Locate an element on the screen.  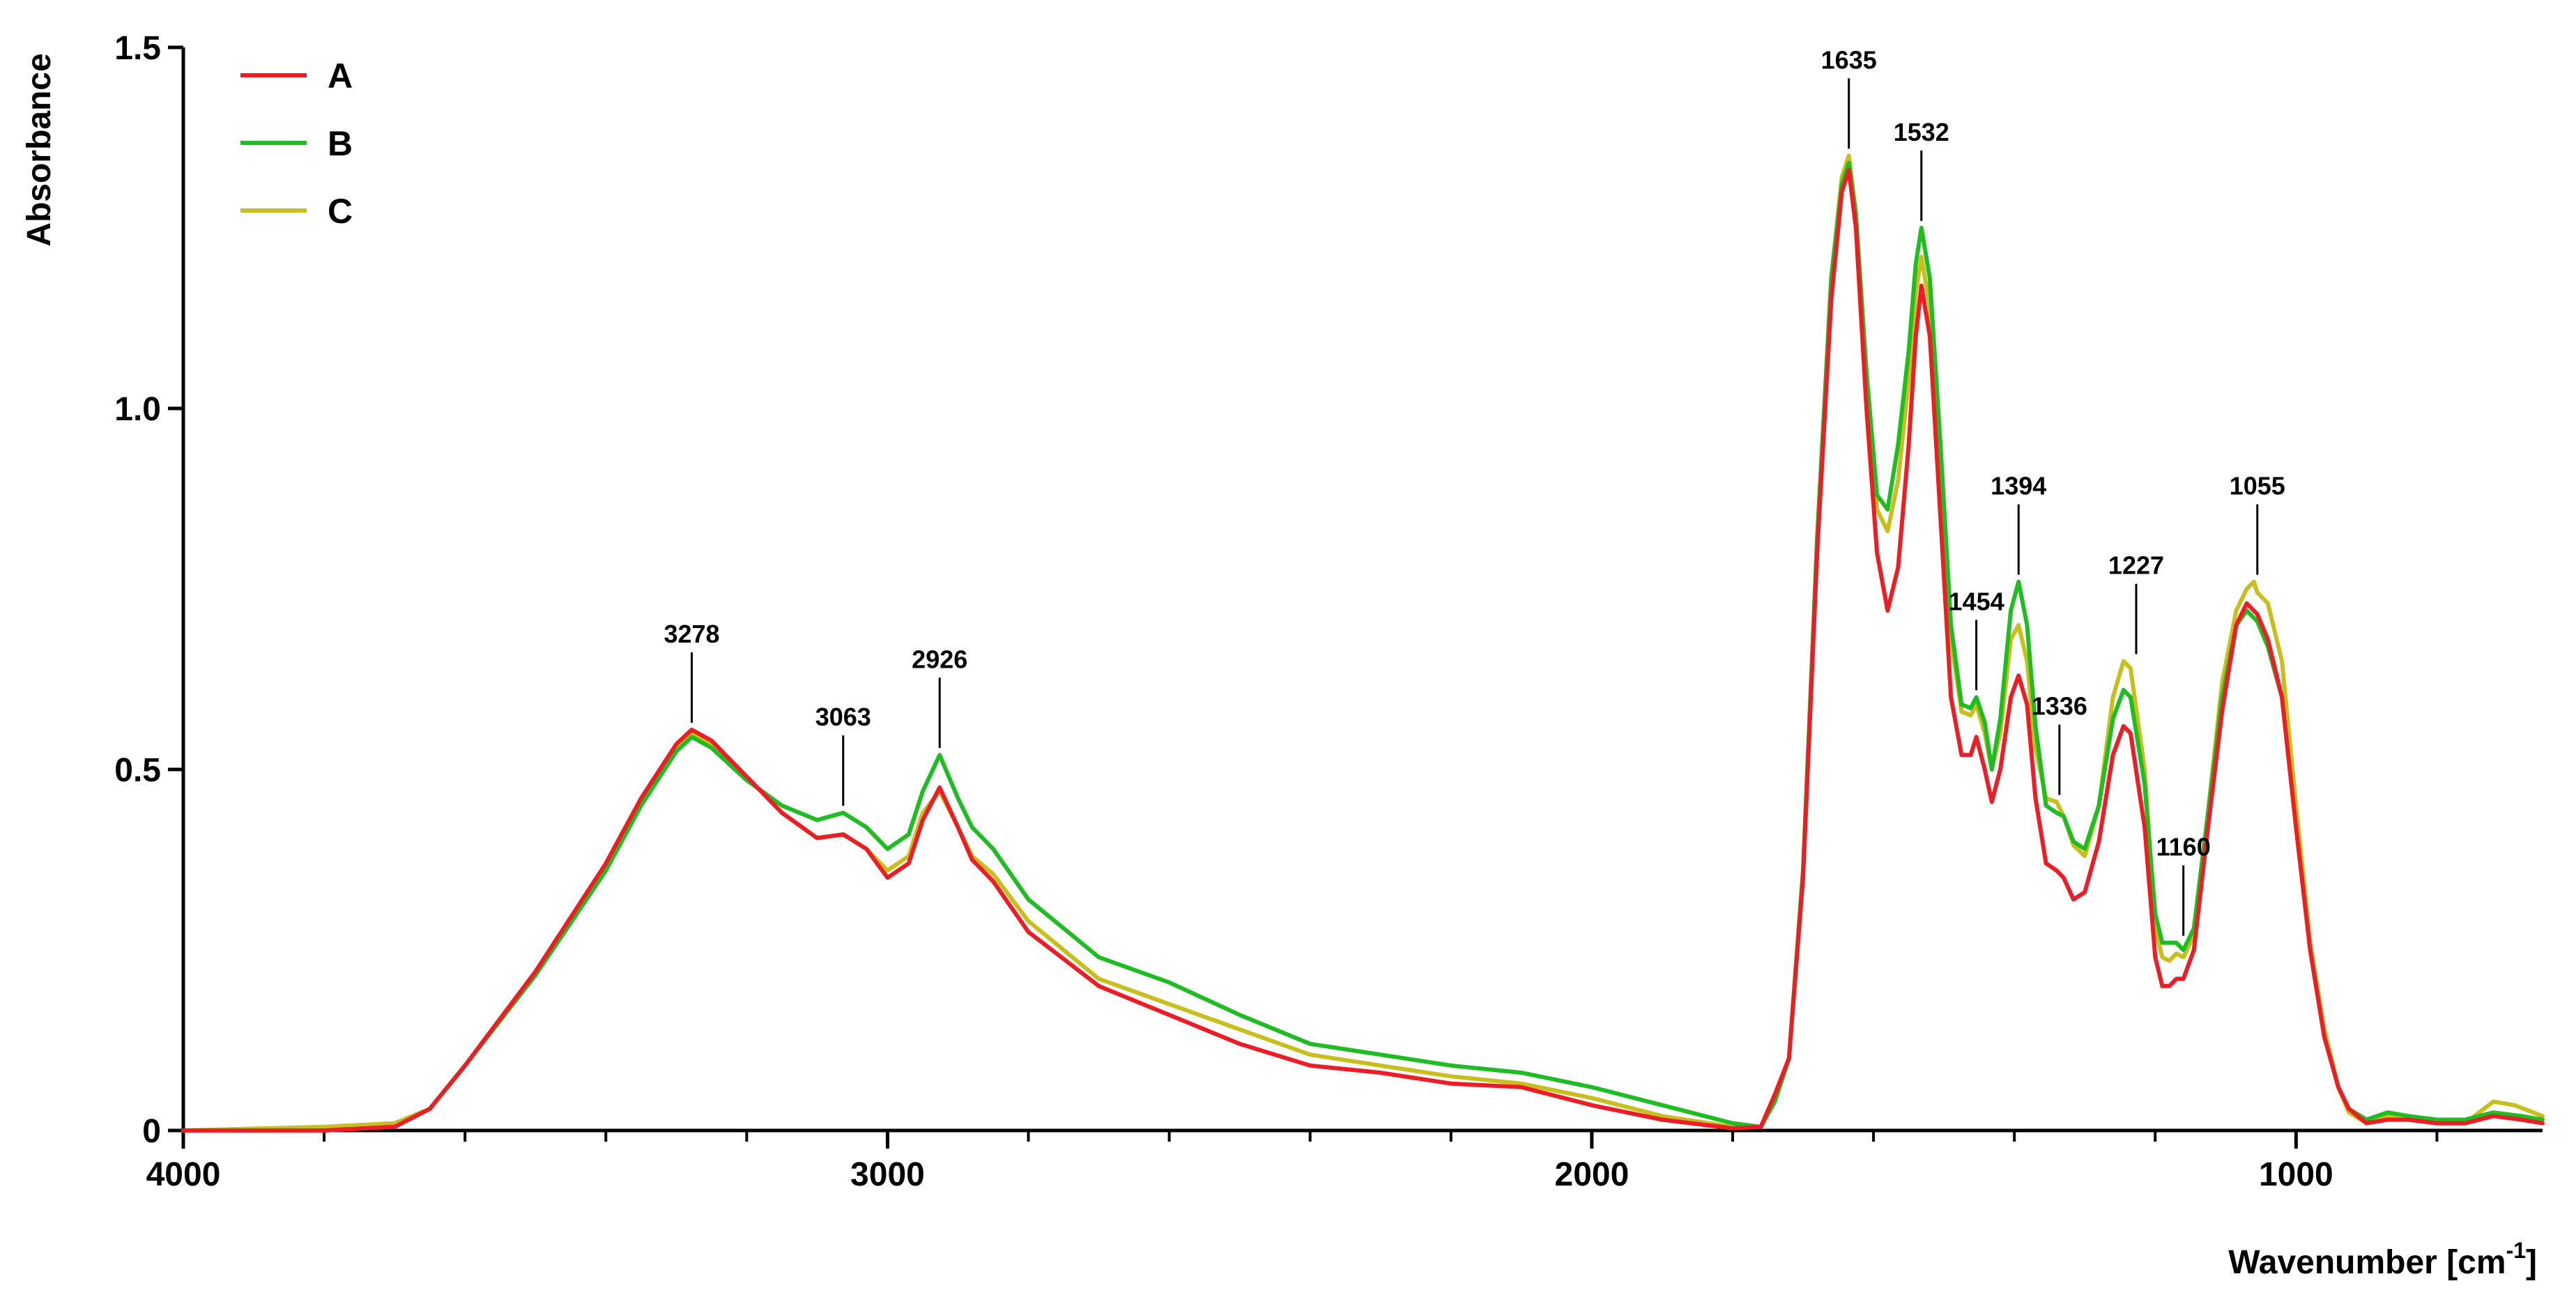
annotation-label-1160: 1160 is located at coordinates (2183, 847).